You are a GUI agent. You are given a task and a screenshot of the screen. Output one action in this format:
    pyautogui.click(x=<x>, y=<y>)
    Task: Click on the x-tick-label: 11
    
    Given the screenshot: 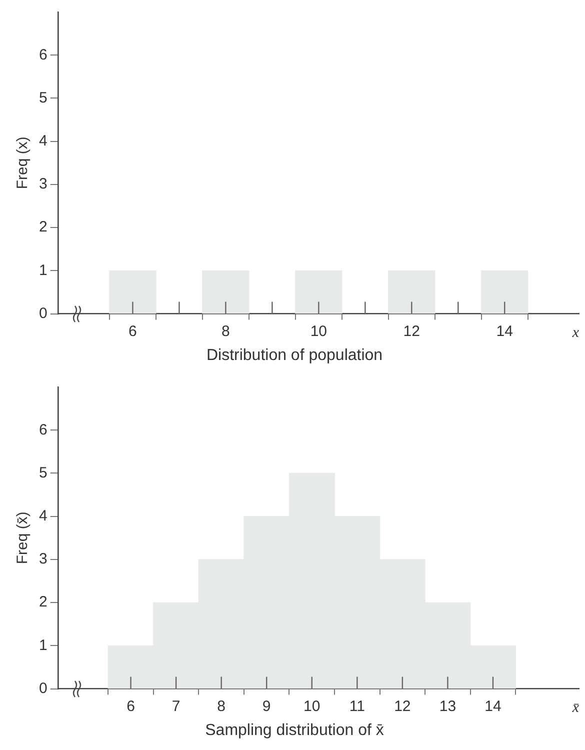 What is the action you would take?
    pyautogui.click(x=357, y=706)
    